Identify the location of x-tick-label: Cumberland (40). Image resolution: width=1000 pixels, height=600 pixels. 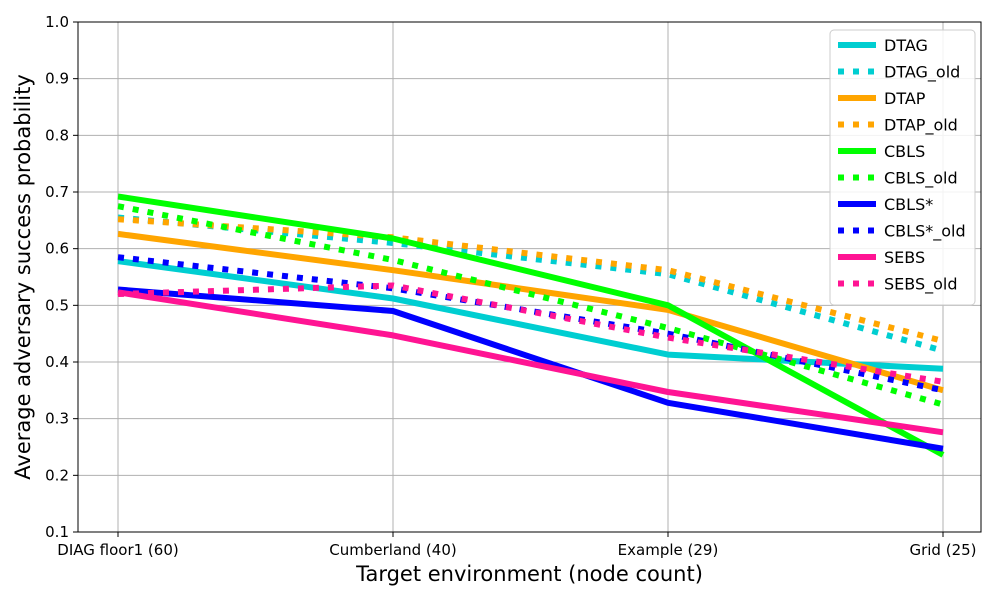
(392, 550).